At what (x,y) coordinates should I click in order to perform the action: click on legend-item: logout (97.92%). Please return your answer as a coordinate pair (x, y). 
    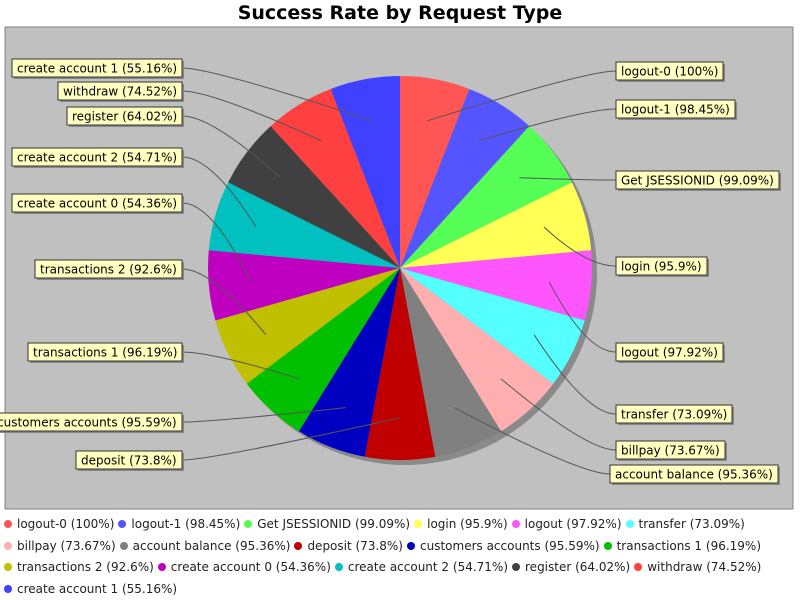
    Looking at the image, I should click on (566, 525).